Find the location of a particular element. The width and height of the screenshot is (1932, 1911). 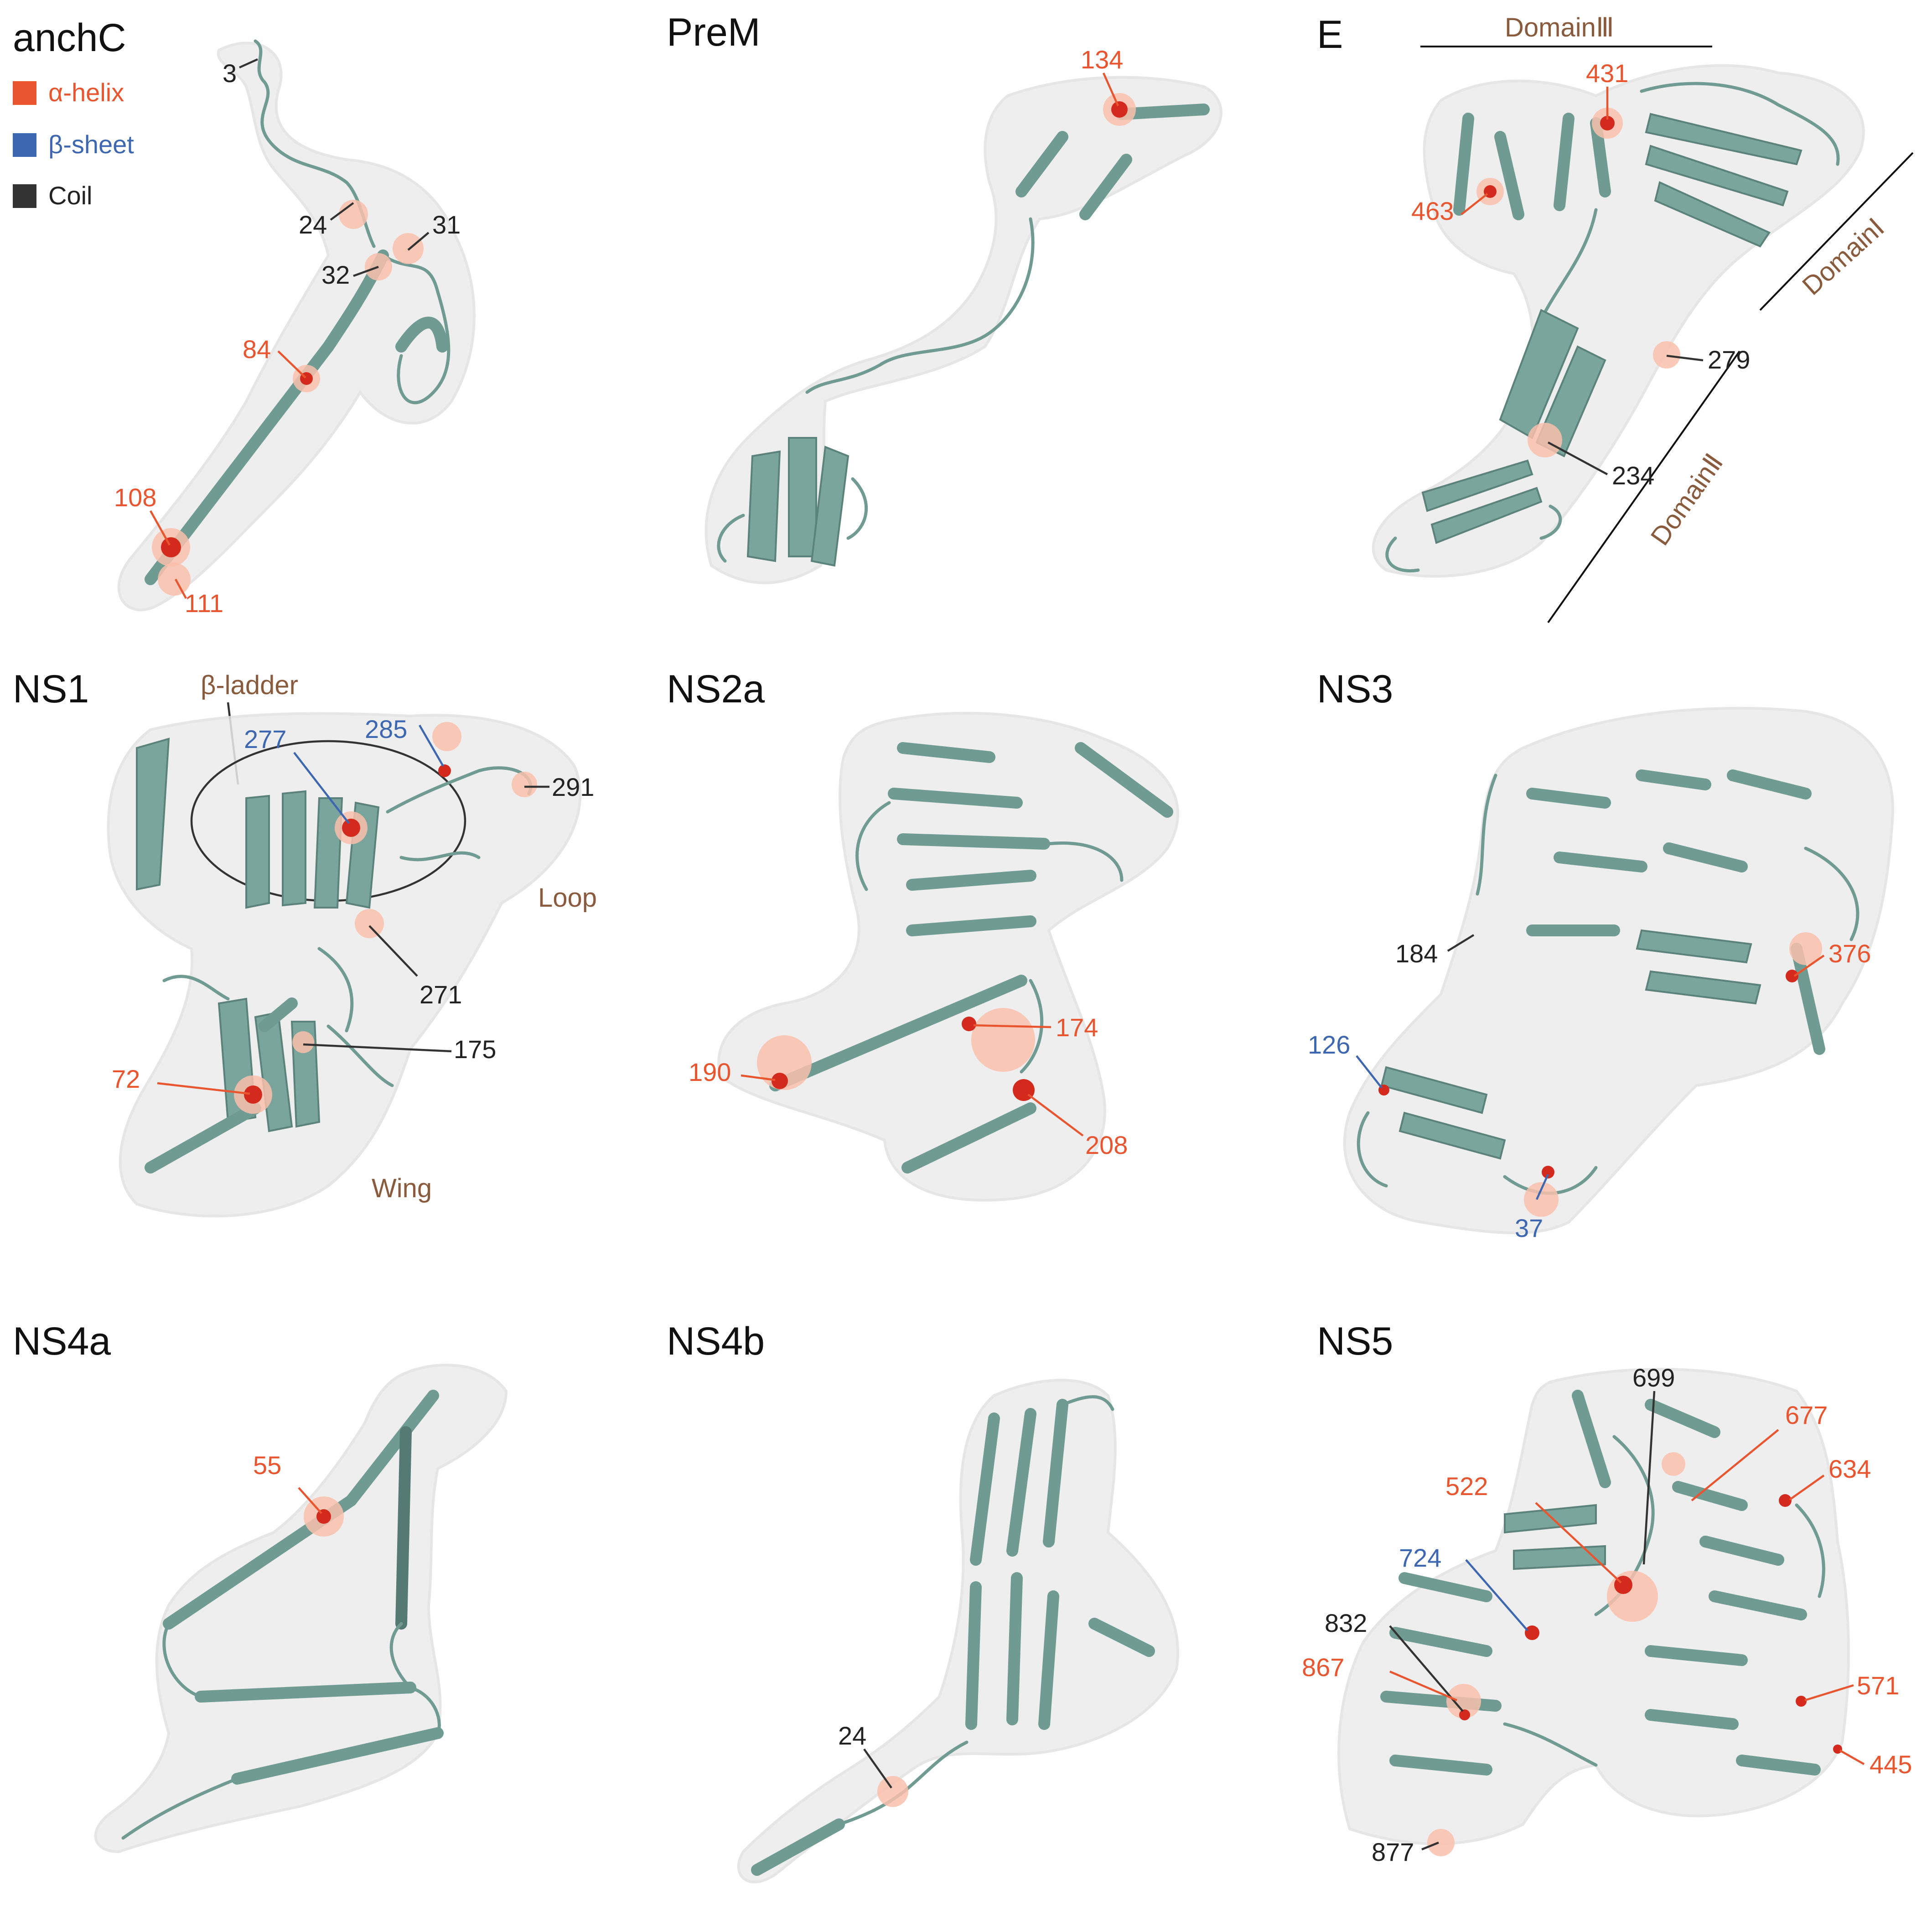

site-label: 31 is located at coordinates (446, 225).